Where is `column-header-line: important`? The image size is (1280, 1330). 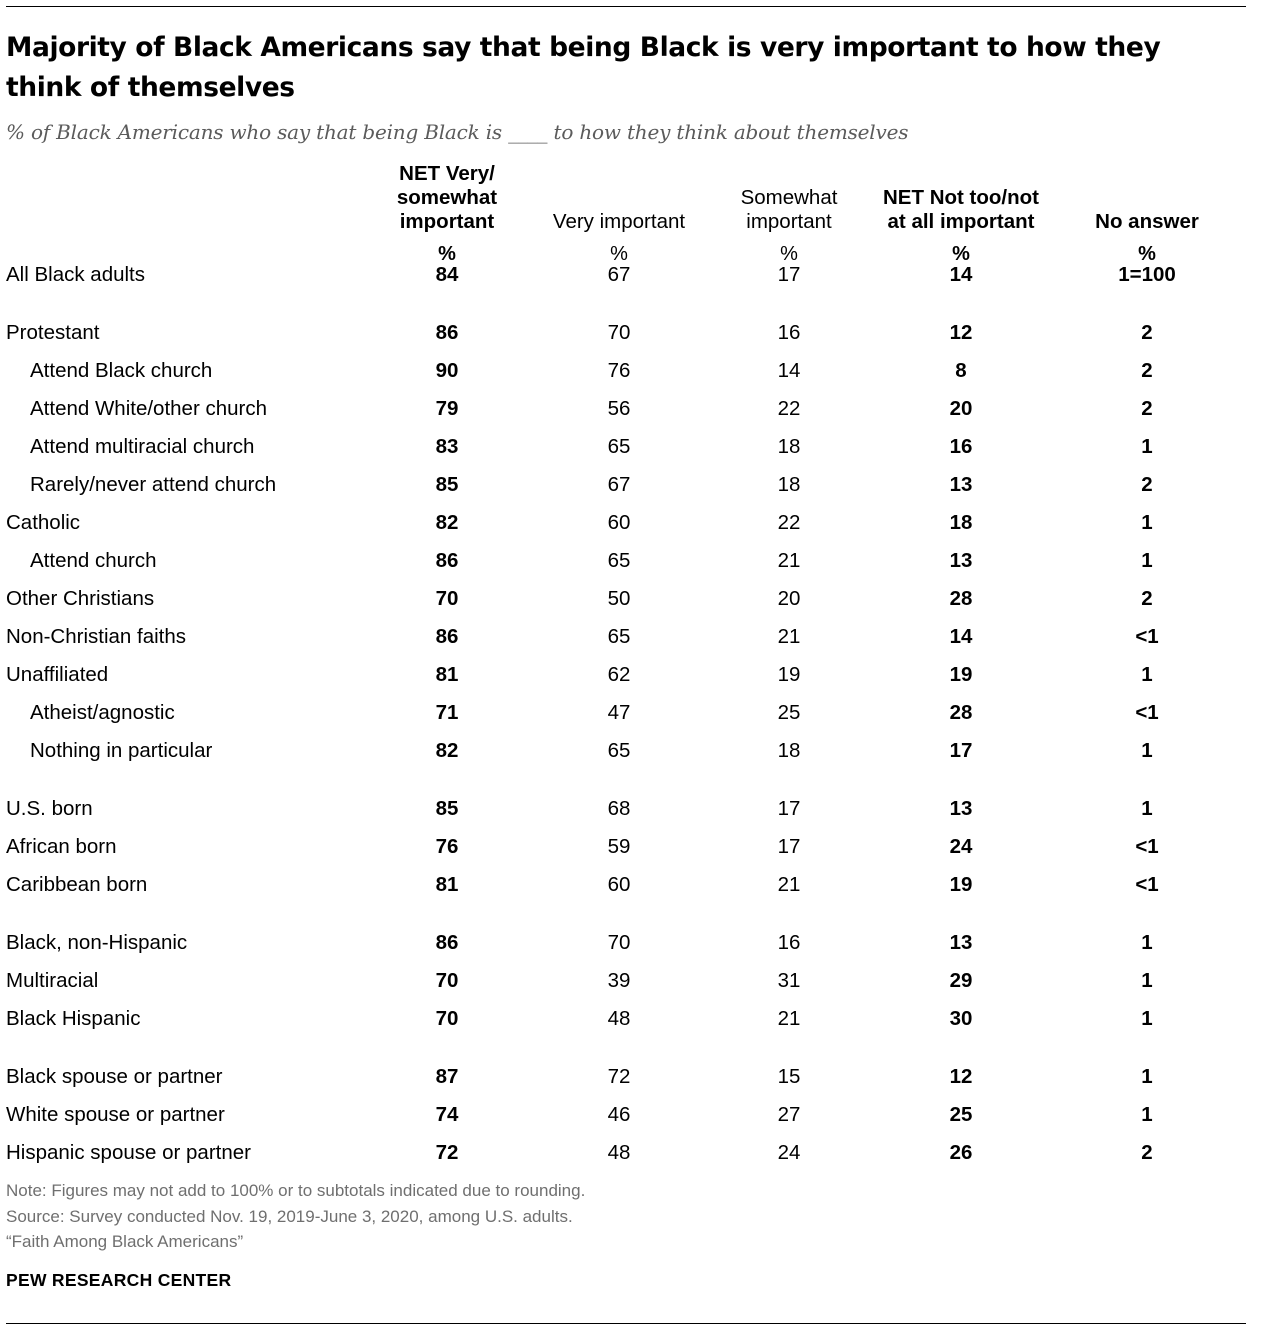 column-header-line: important is located at coordinates (447, 221).